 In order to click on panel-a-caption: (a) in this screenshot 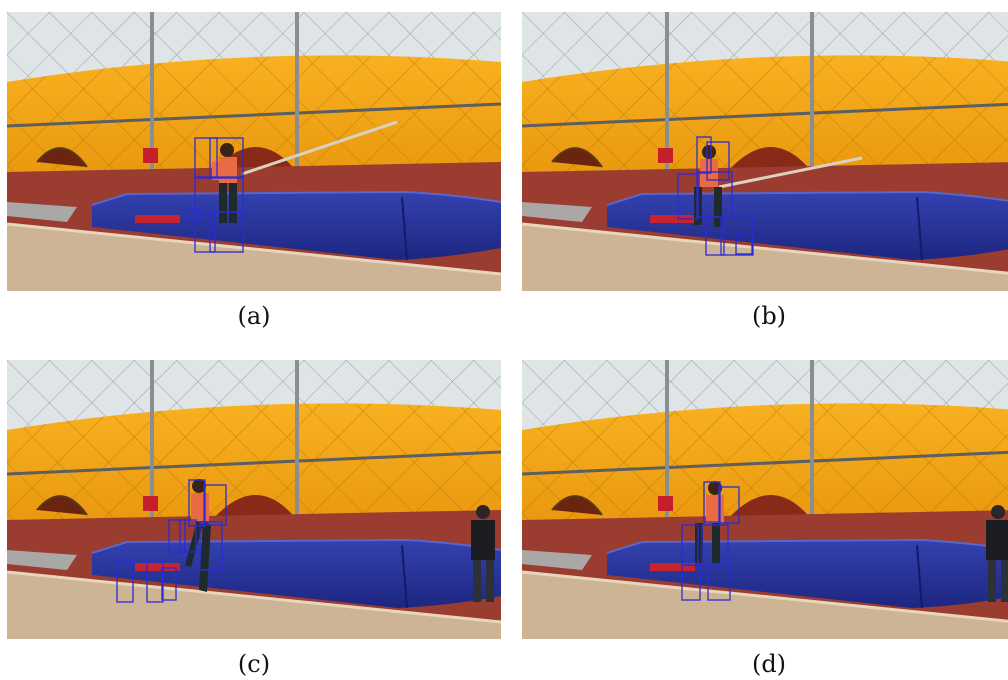, I will do `click(254, 316)`.